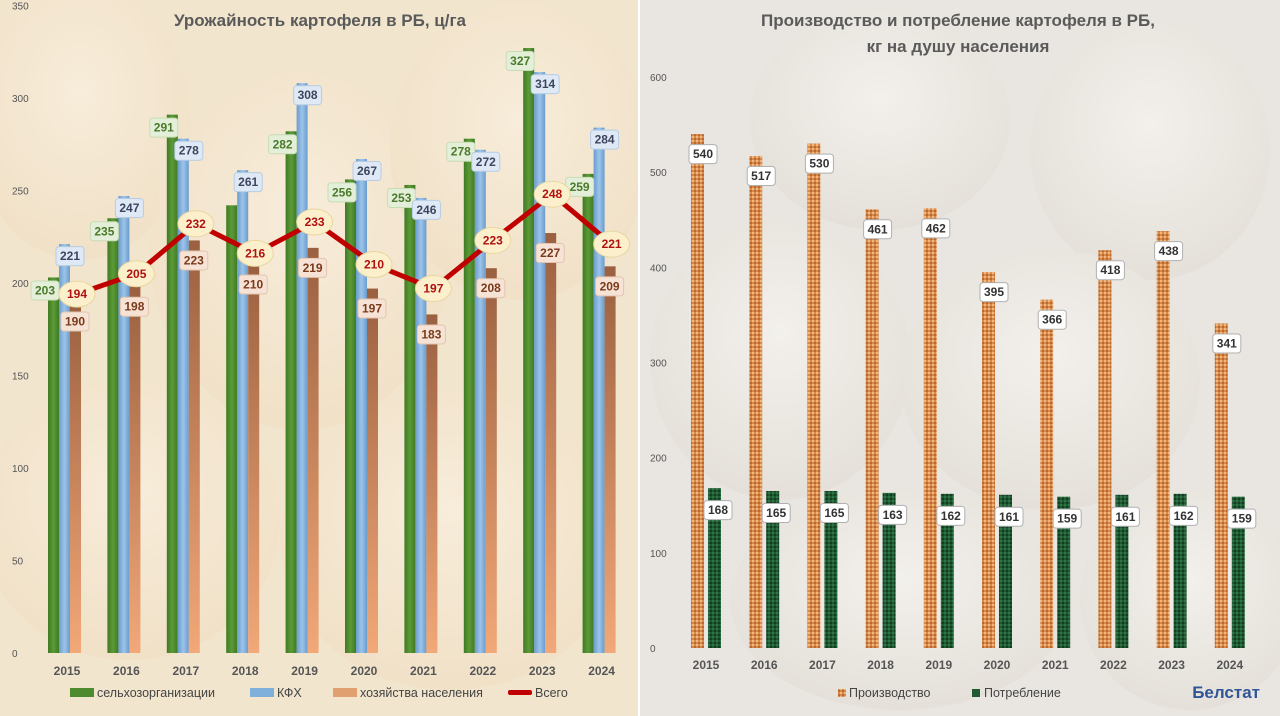  I want to click on data-label-kfh: 246, so click(426, 210).